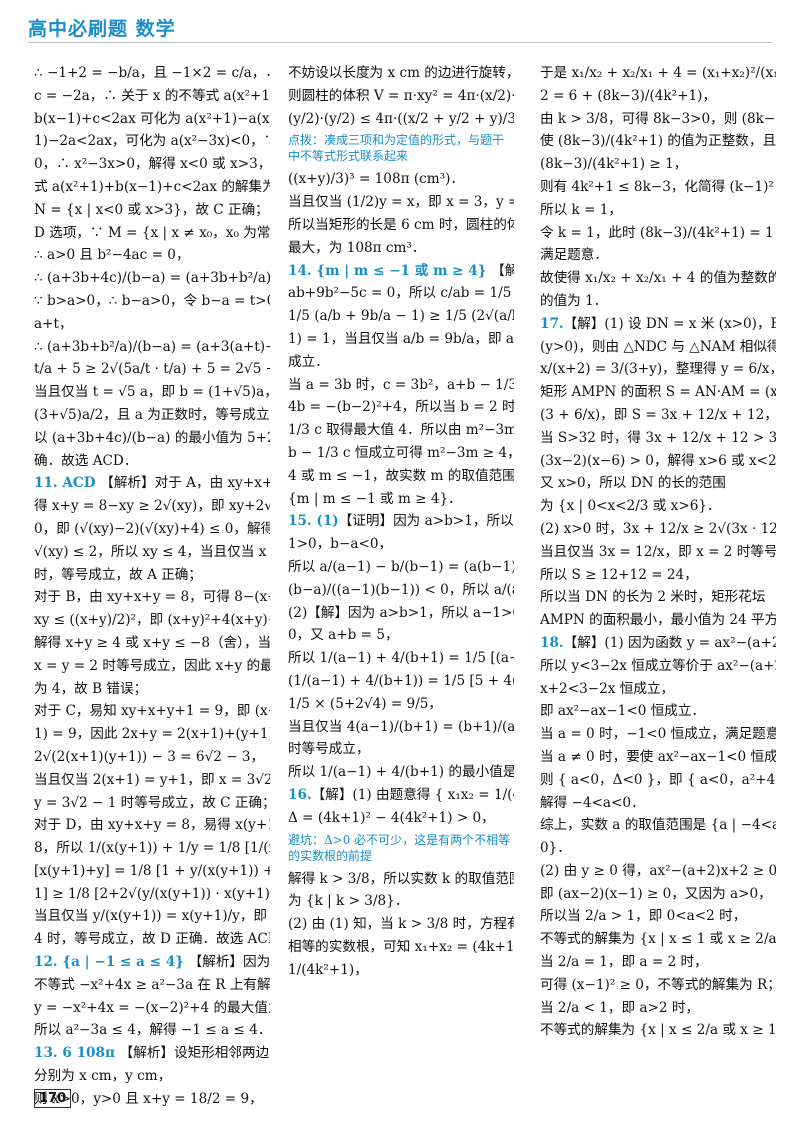 The width and height of the screenshot is (800, 1132). What do you see at coordinates (630, 506) in the screenshot?
I see `text-line: 为 {x | 0<x<2/3 或 x>6}．` at bounding box center [630, 506].